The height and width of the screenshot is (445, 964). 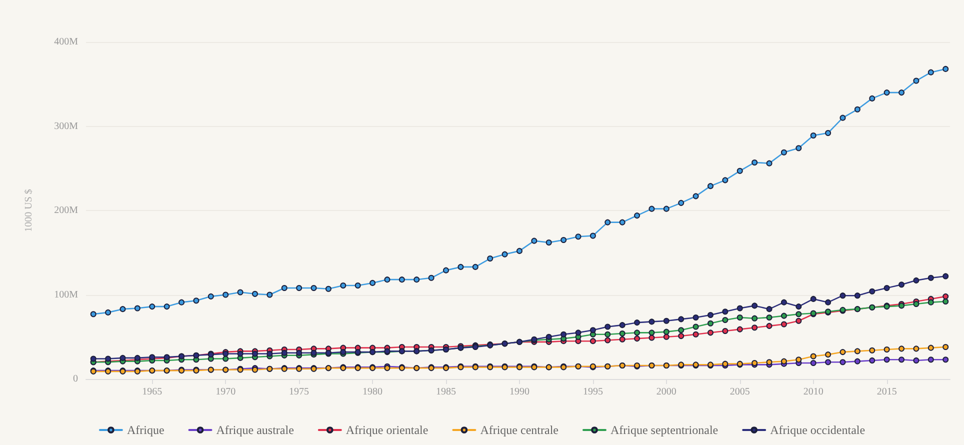 I want to click on legend-label: Afrique australe, so click(x=255, y=430).